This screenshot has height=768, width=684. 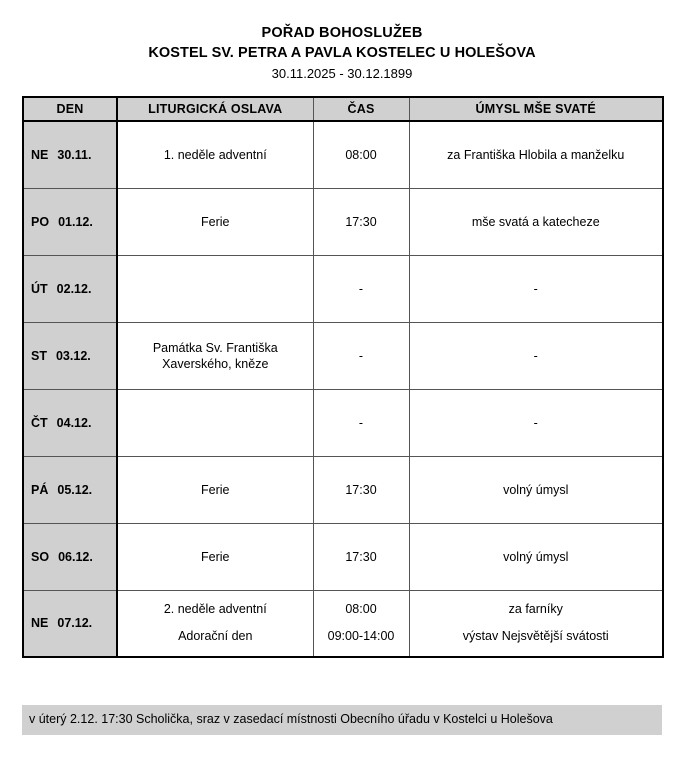 What do you see at coordinates (535, 221) in the screenshot?
I see `cell-intention: mše svatá a katecheze` at bounding box center [535, 221].